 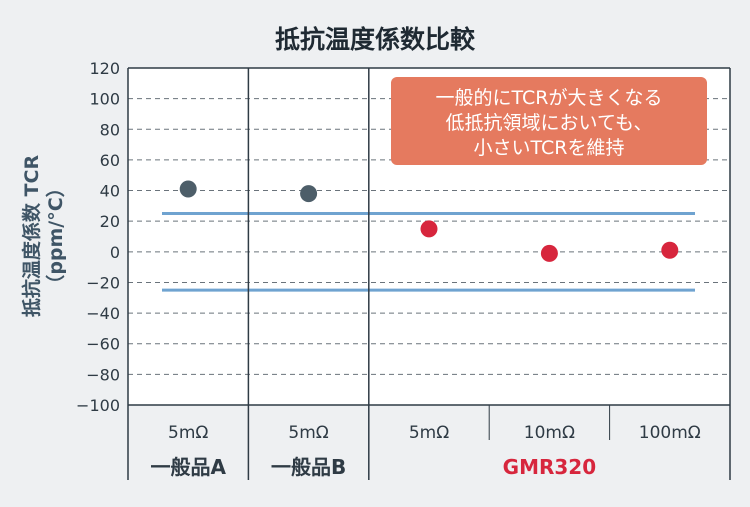 I want to click on category-label: 100mΩ, so click(x=670, y=433).